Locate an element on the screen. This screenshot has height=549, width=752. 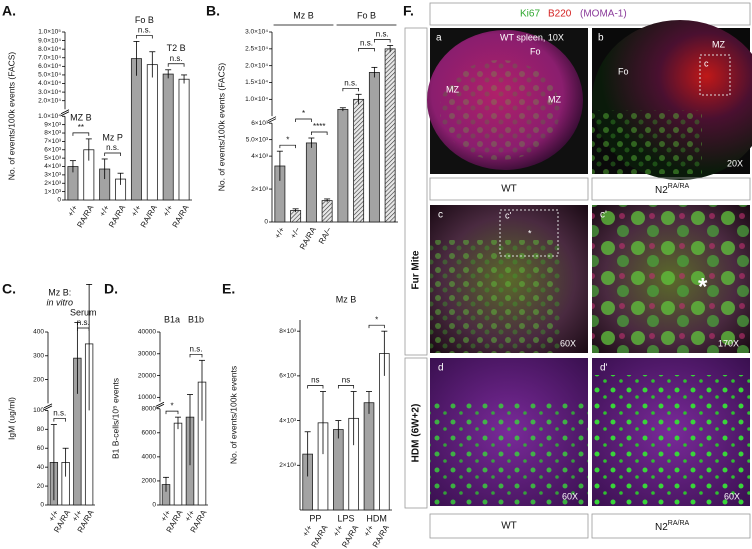
y-tick-label: 1.0×10⁴ is located at coordinates (256, 99).